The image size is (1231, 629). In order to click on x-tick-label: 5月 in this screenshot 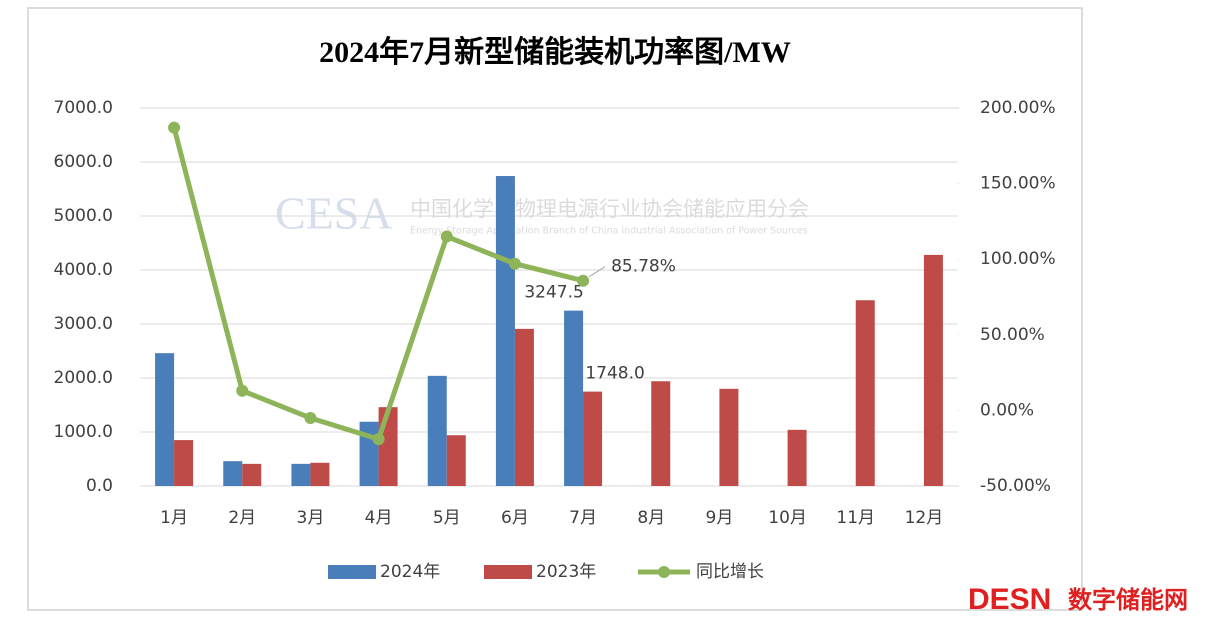, I will do `click(447, 518)`.